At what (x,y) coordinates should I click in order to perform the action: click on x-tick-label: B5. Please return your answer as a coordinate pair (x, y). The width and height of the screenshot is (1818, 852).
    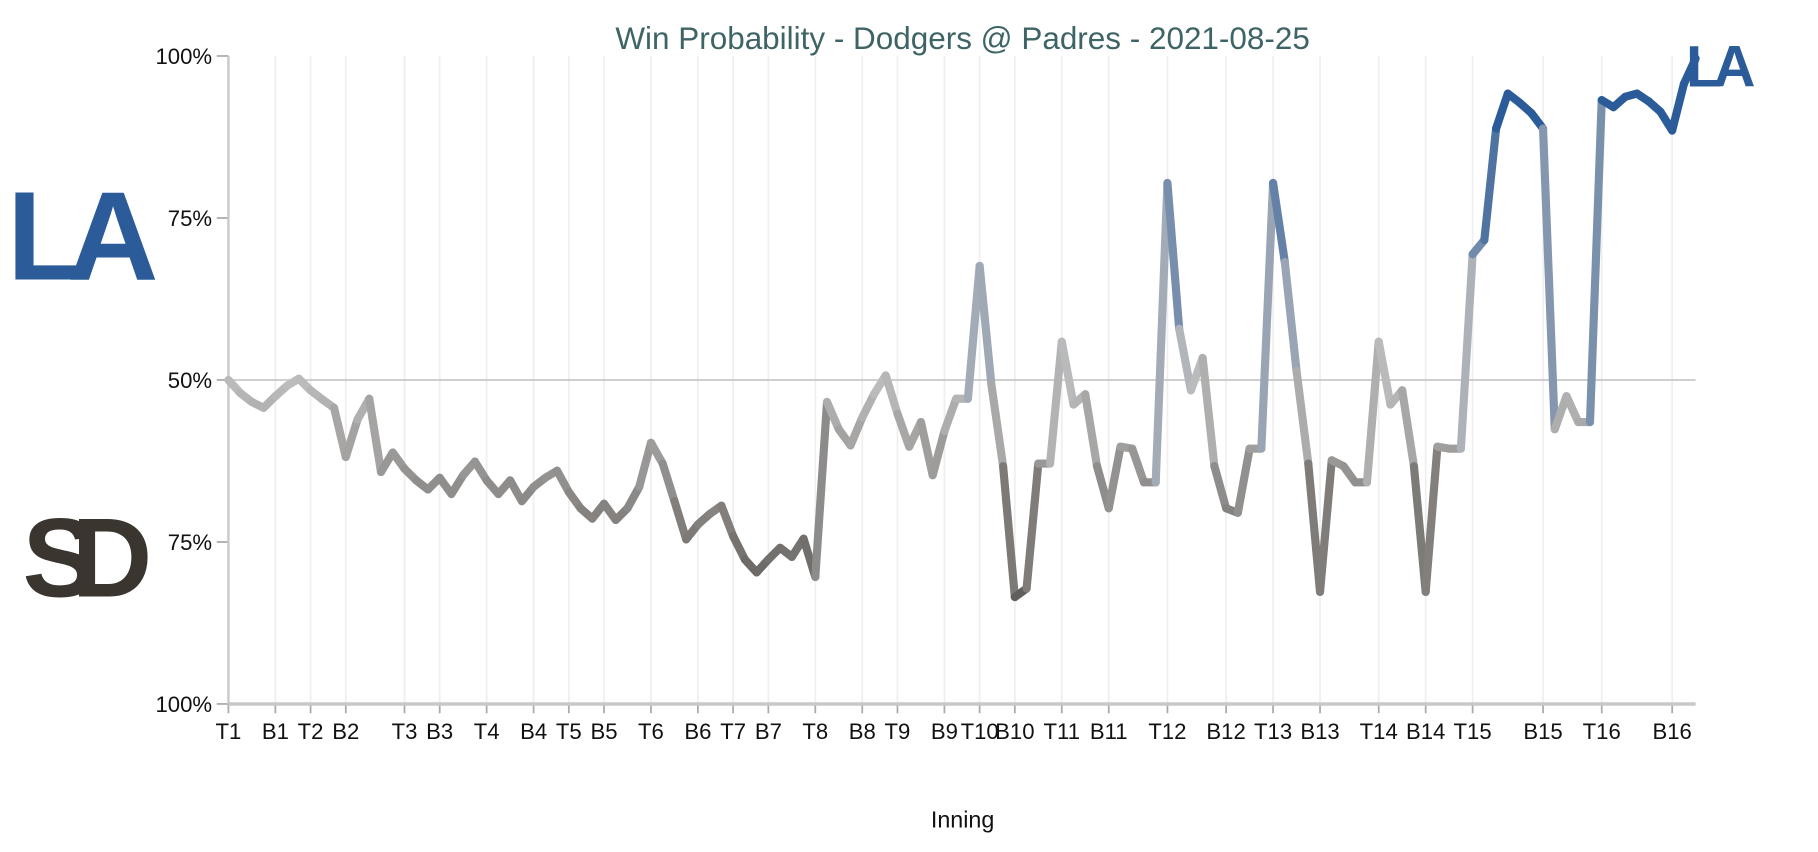
    Looking at the image, I should click on (603, 731).